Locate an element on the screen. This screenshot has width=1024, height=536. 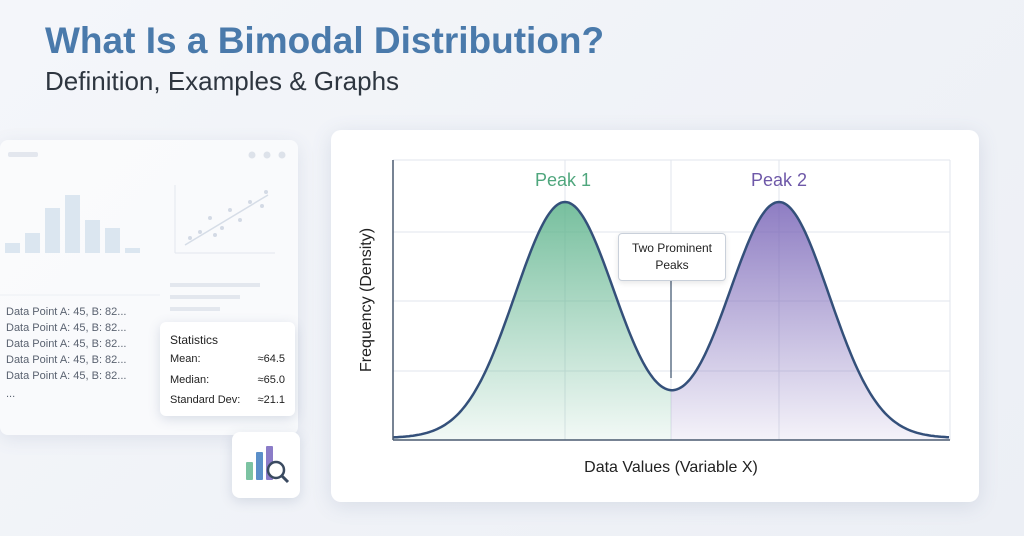
stat-row: Median: ≈65.0 is located at coordinates (227, 380).